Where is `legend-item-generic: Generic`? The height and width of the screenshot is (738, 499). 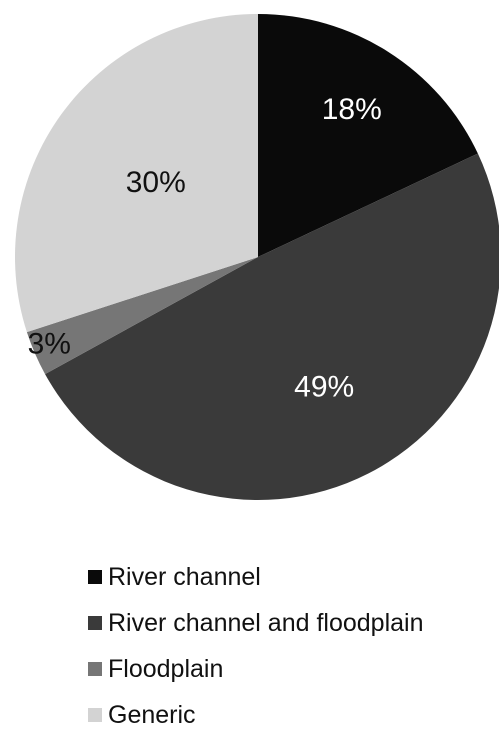 legend-item-generic: Generic is located at coordinates (256, 715).